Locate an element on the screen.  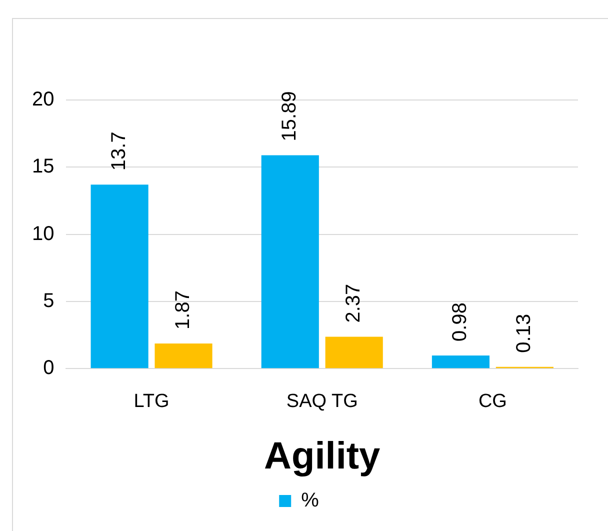
data-label: 0.98 is located at coordinates (460, 322).